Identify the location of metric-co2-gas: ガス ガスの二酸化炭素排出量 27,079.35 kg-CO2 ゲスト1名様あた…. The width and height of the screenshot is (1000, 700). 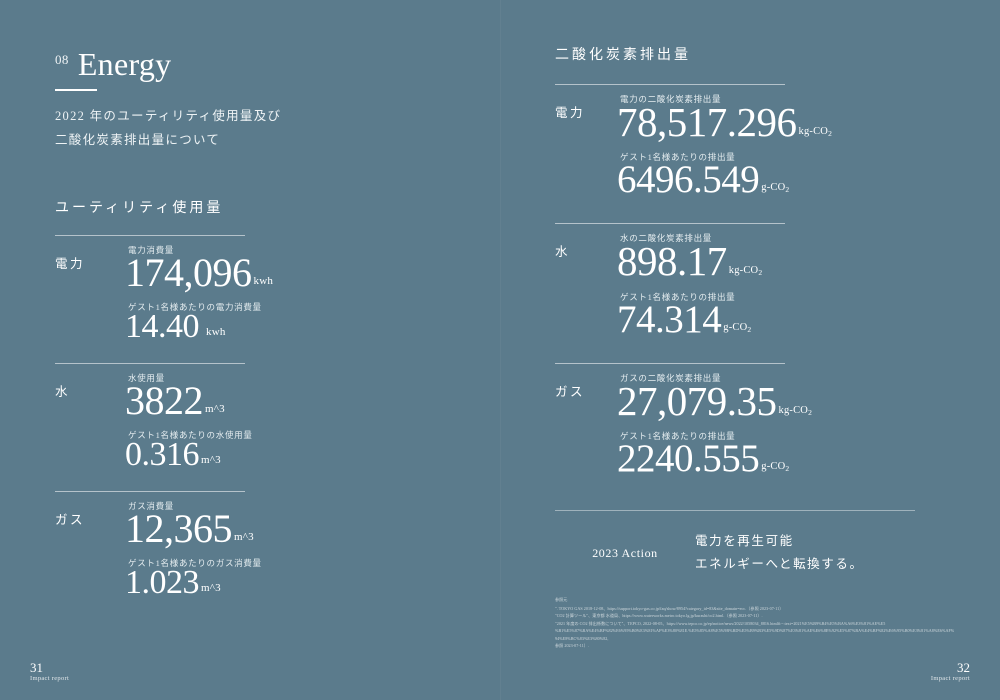
(735, 421).